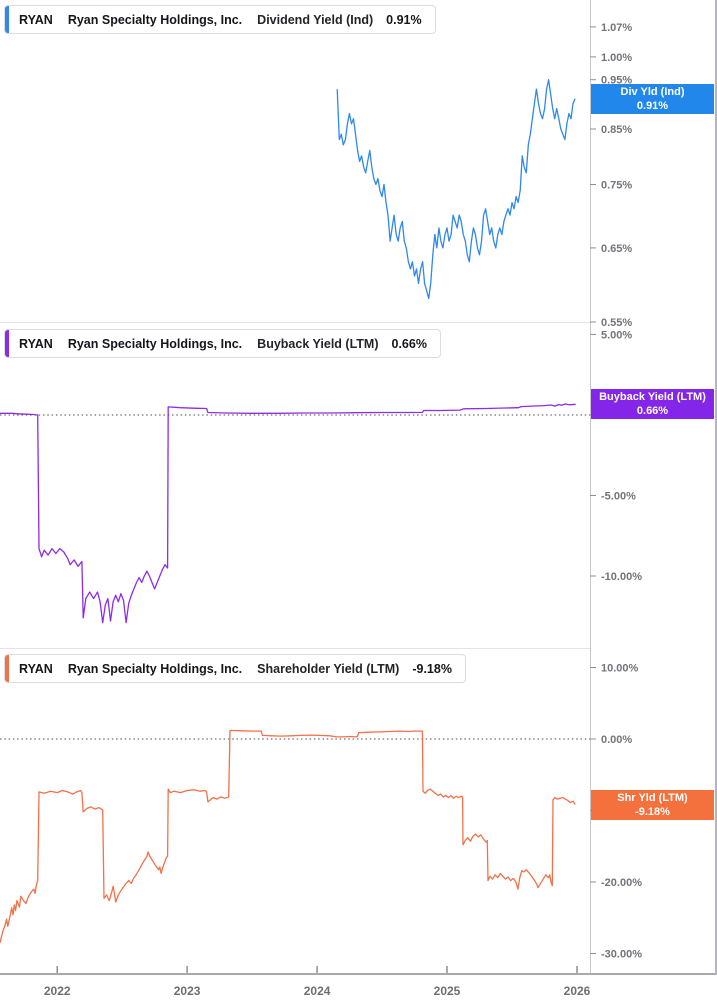 Image resolution: width=717 pixels, height=1005 pixels. Describe the element at coordinates (187, 991) in the screenshot. I see `x-axis-label: 2023` at that location.